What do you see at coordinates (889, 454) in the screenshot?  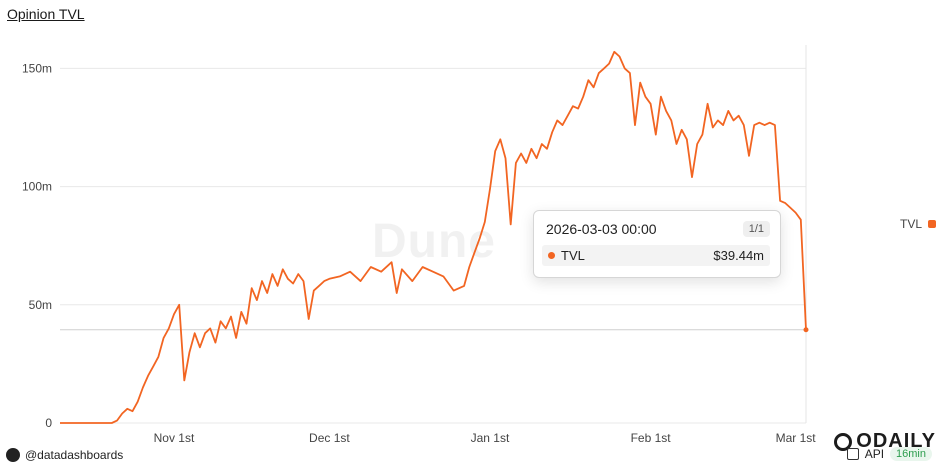 I see `footer-actions: API 16min` at bounding box center [889, 454].